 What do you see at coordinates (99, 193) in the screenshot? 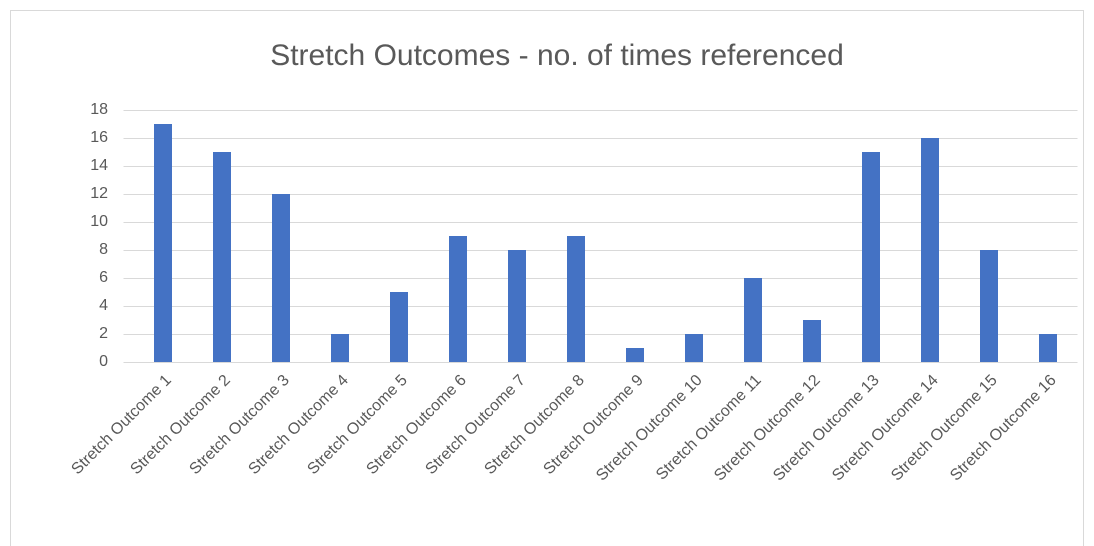
I see `y-tick-label: 12` at bounding box center [99, 193].